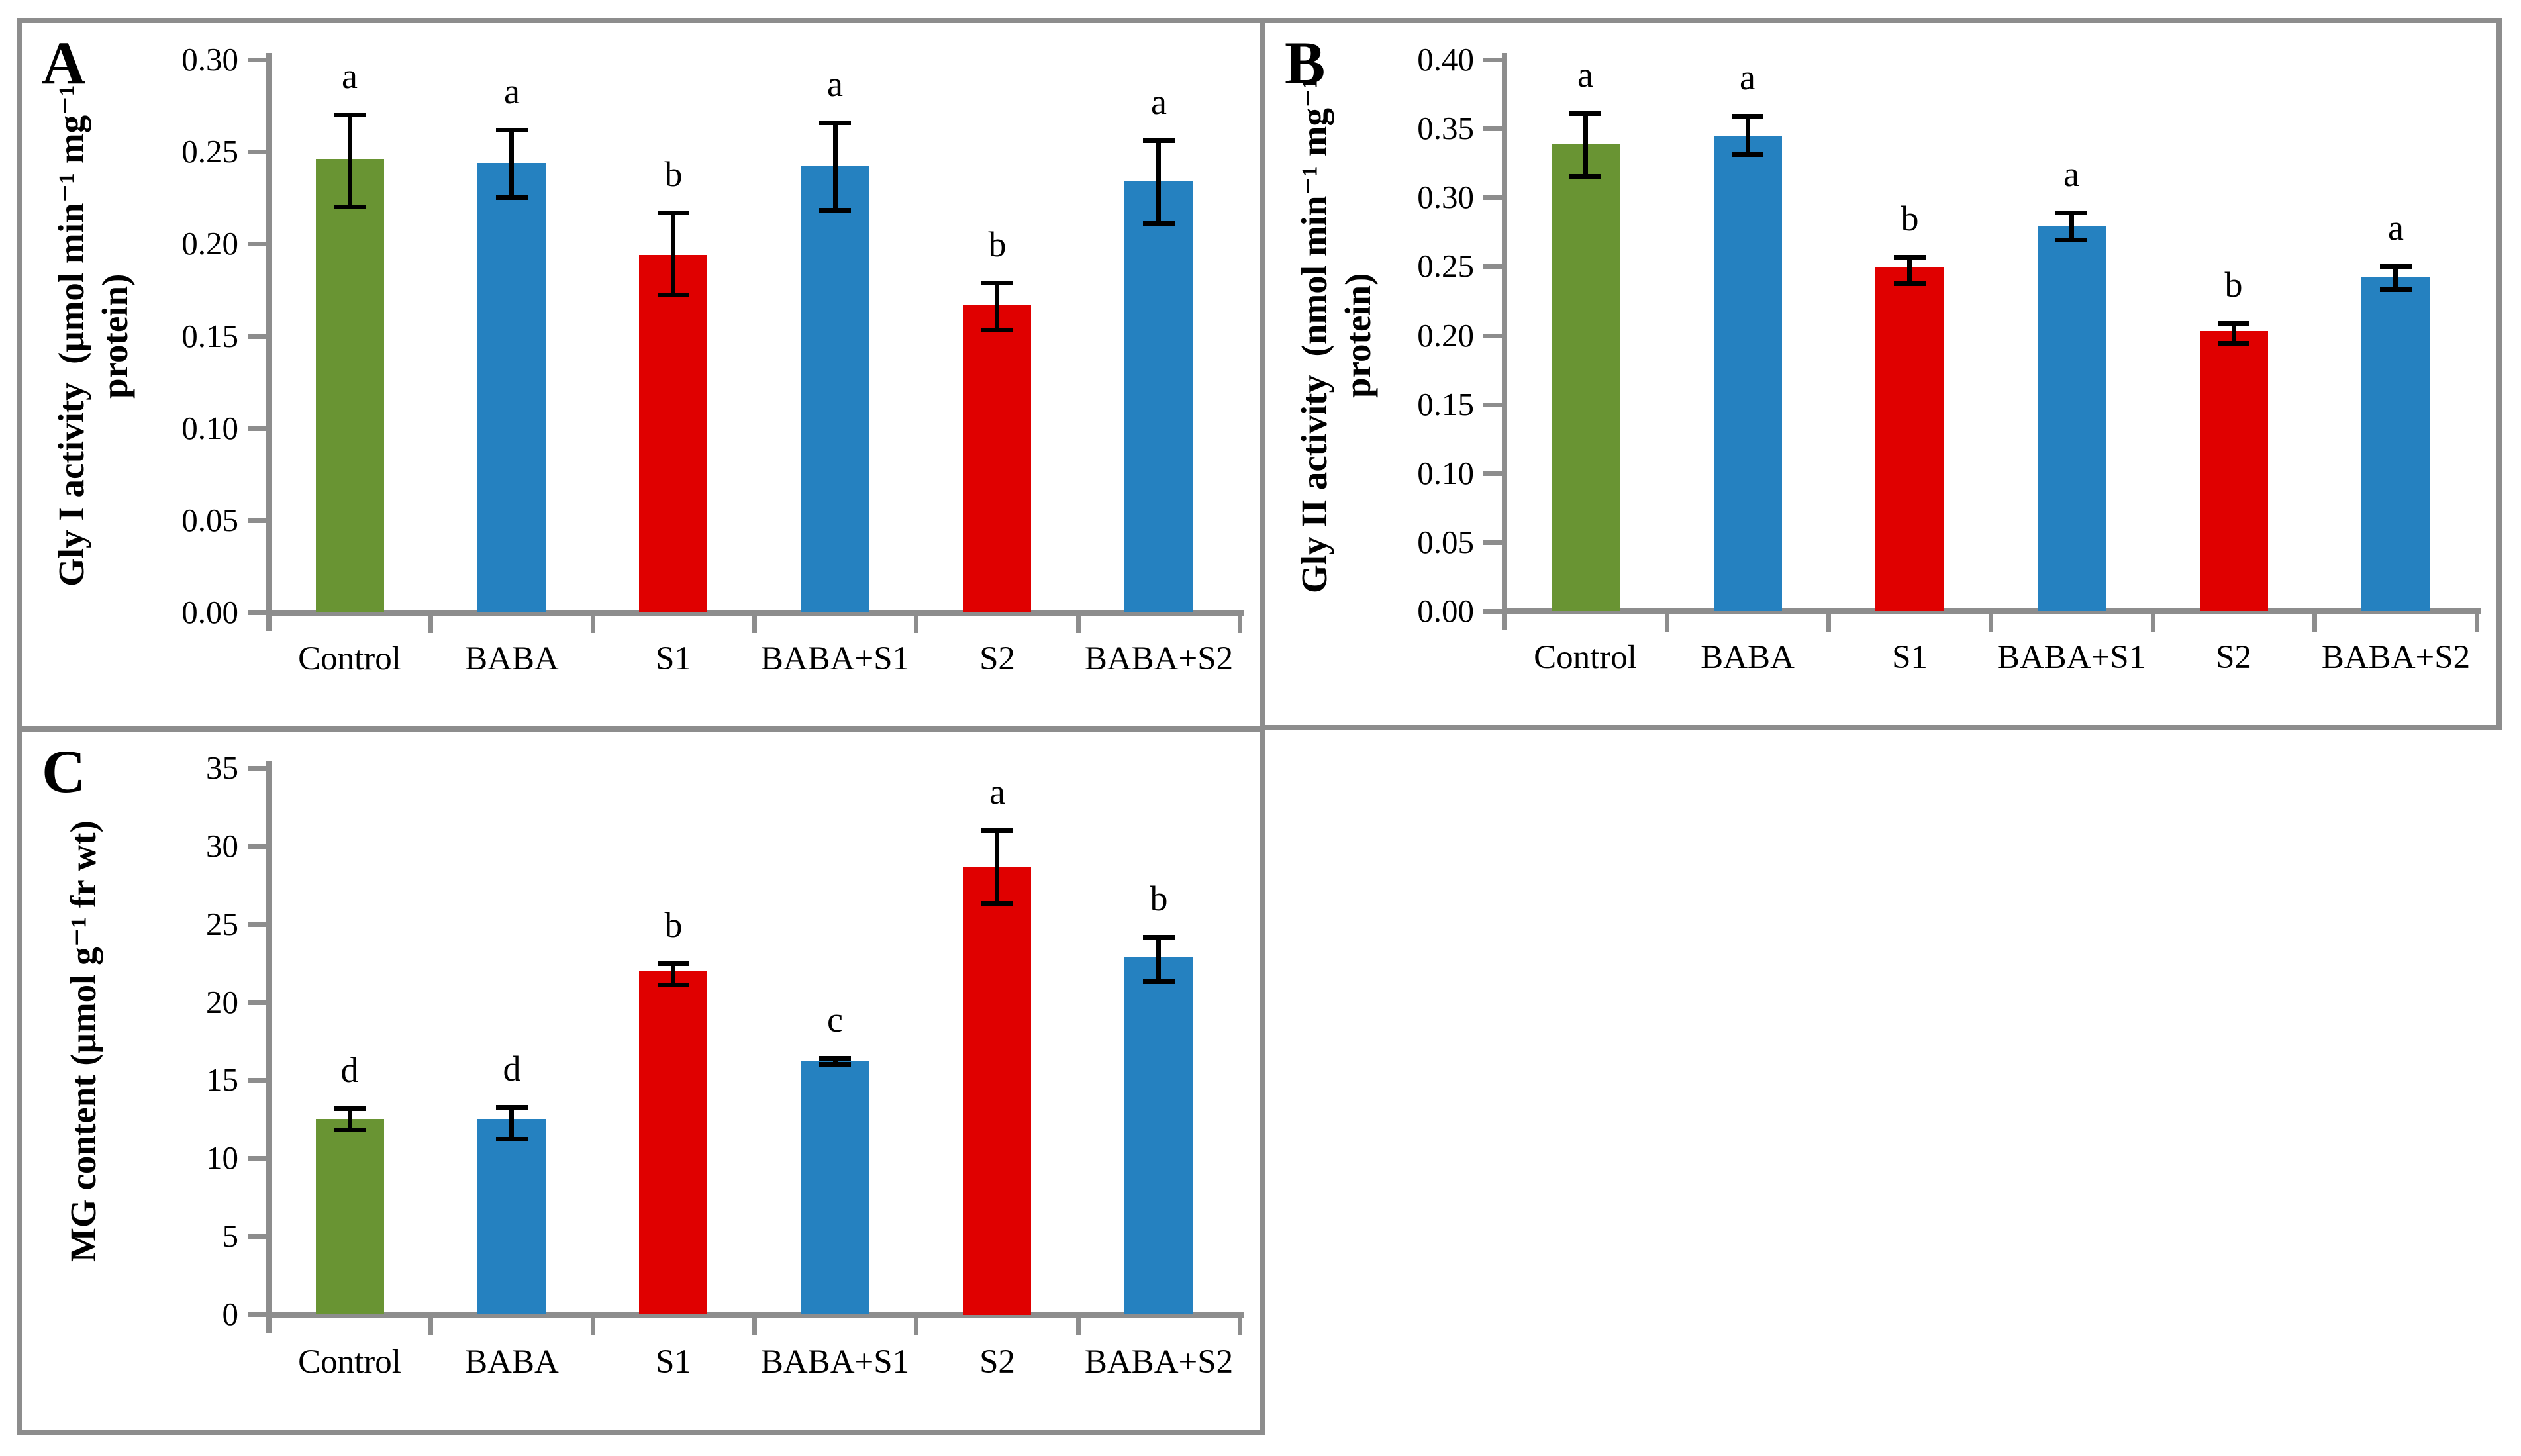 Image resolution: width=2521 pixels, height=1456 pixels. Describe the element at coordinates (1159, 937) in the screenshot. I see `error-cap-top-baba-s2` at that location.